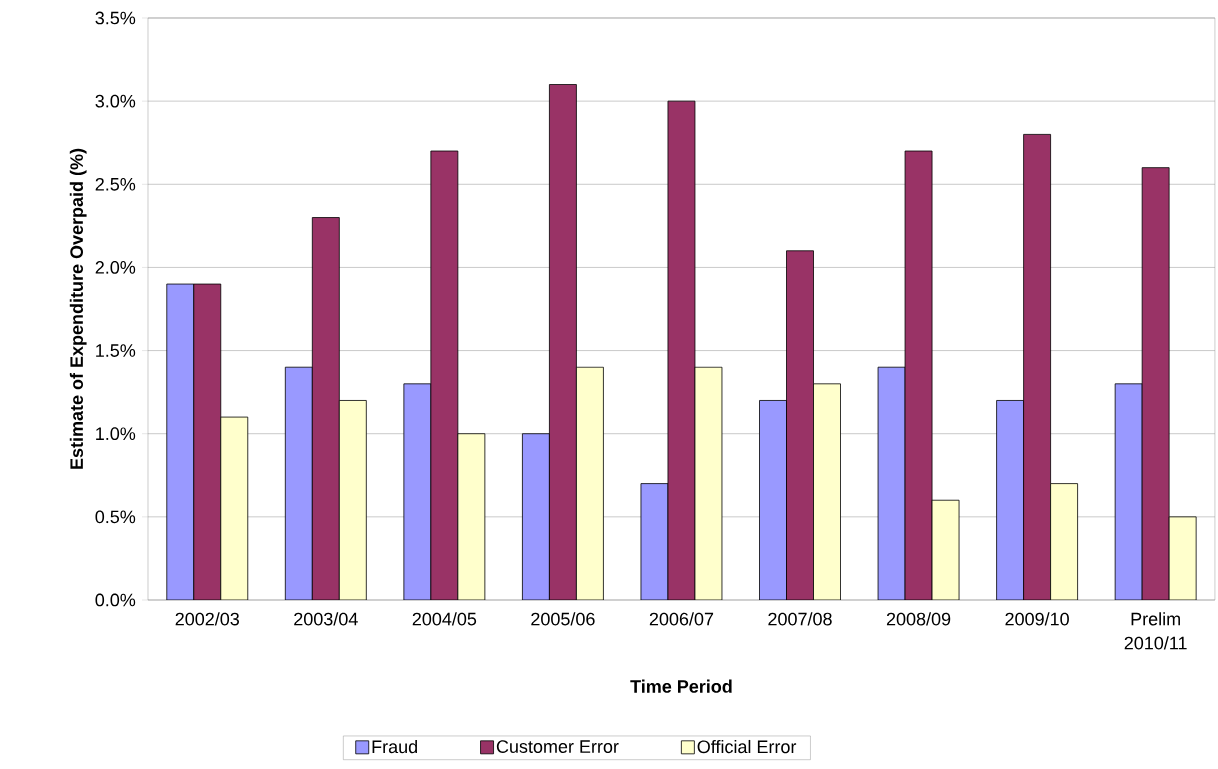  I want to click on x-tick-label: 2006/07, so click(681, 619).